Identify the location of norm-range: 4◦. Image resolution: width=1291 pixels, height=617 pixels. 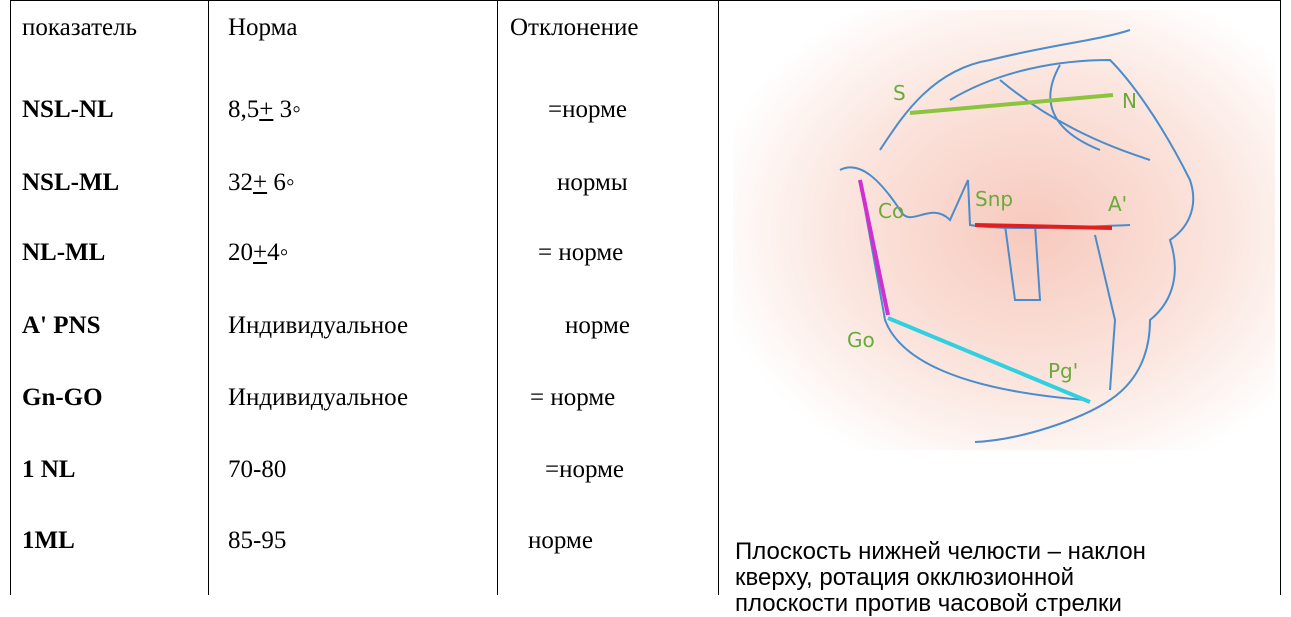
(278, 252).